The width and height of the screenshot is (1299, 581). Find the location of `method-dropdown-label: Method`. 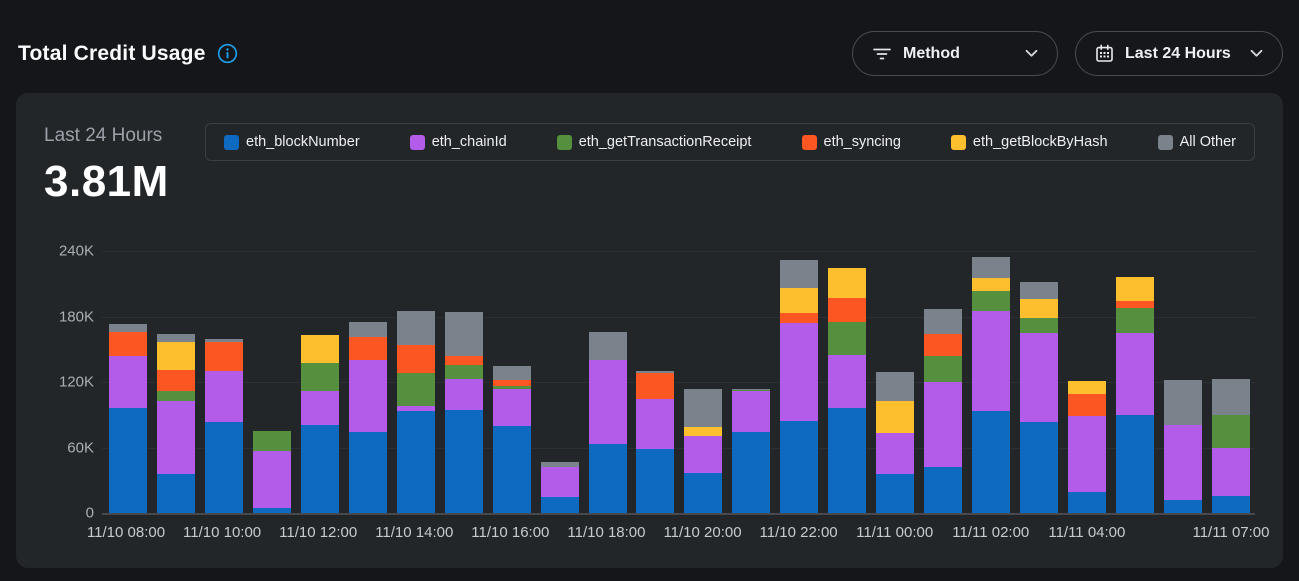

method-dropdown-label: Method is located at coordinates (931, 53).